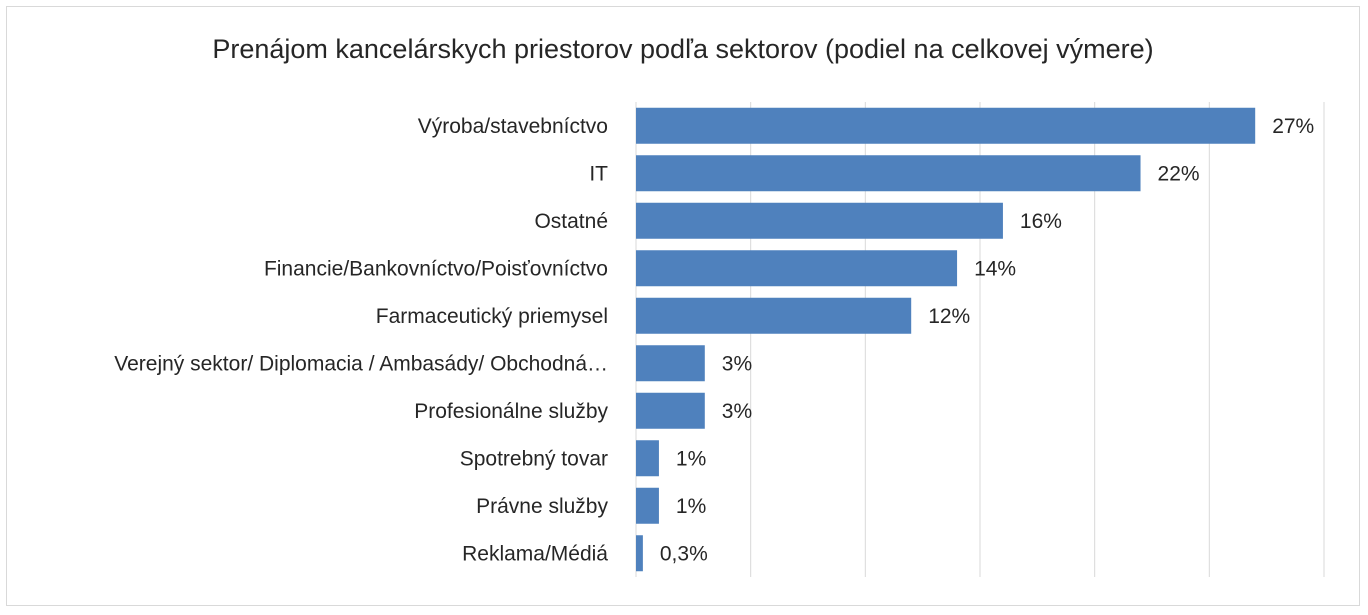  What do you see at coordinates (535, 553) in the screenshot?
I see `category-label: Reklama/Médiá` at bounding box center [535, 553].